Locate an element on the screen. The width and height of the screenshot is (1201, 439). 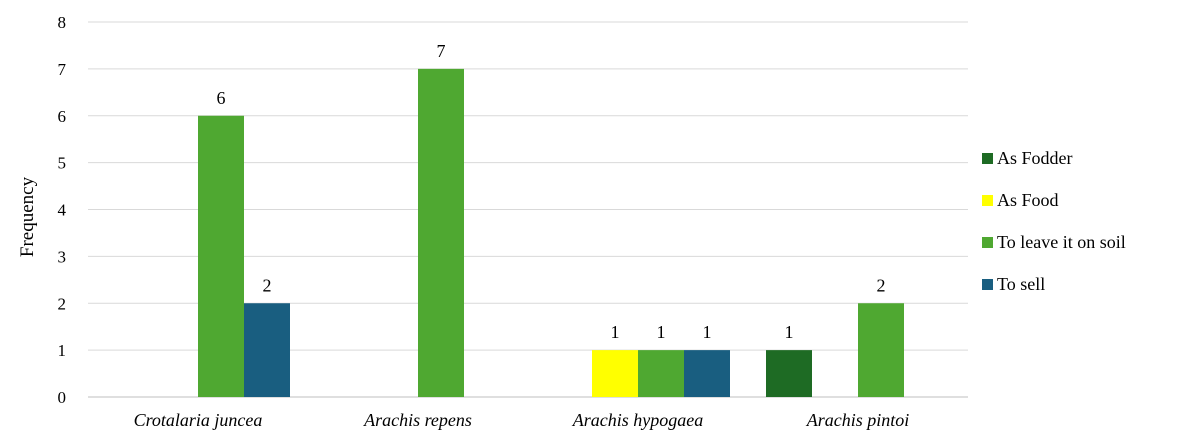
data-label: 6 is located at coordinates (221, 98).